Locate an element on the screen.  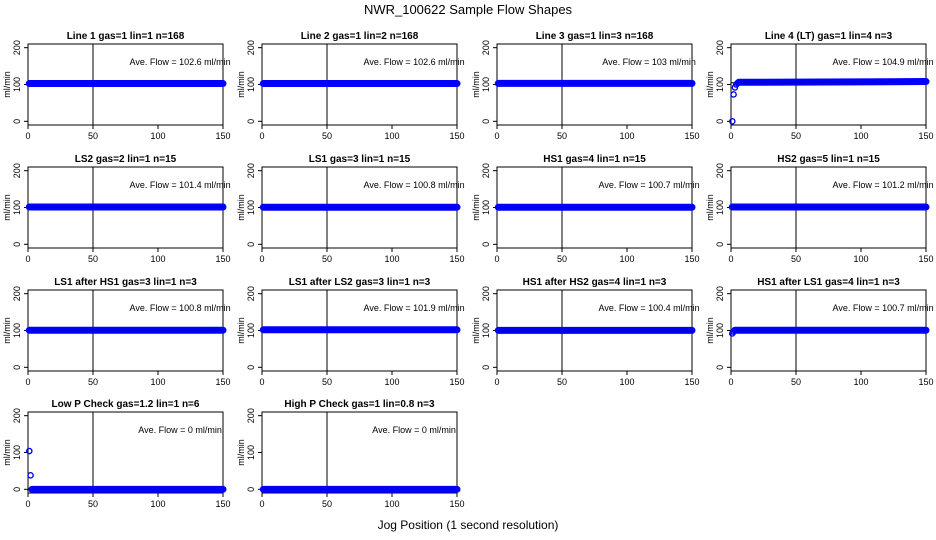
average-flow-annotation: Ave. Flow = 104.9 ml/min is located at coordinates (883, 62).